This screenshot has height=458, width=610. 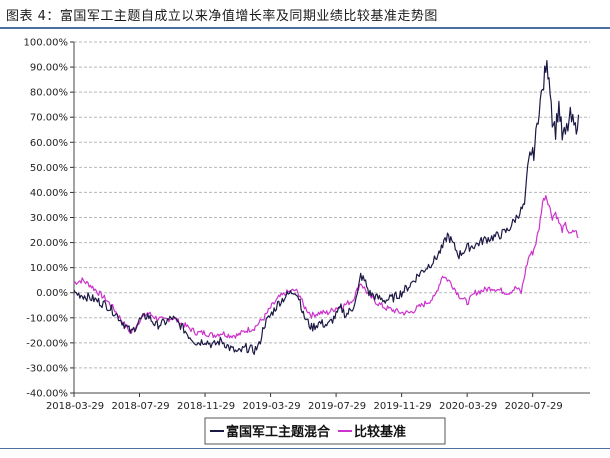 What do you see at coordinates (206, 406) in the screenshot?
I see `x-tick-label: 2018-11-29` at bounding box center [206, 406].